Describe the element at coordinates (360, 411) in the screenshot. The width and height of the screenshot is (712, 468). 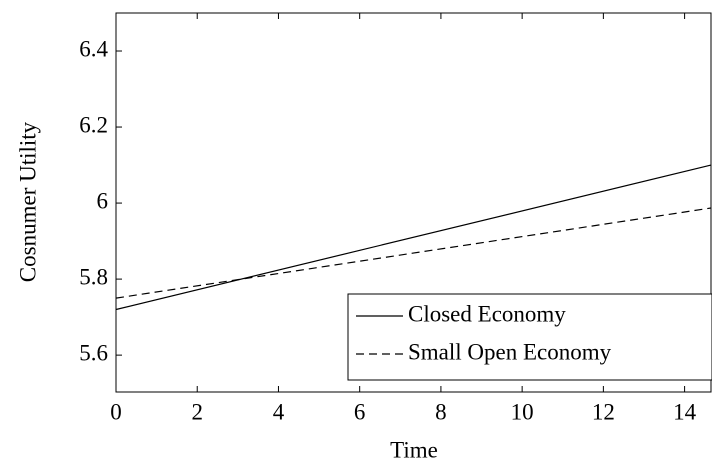
I see `x-tick-label: 6` at that location.